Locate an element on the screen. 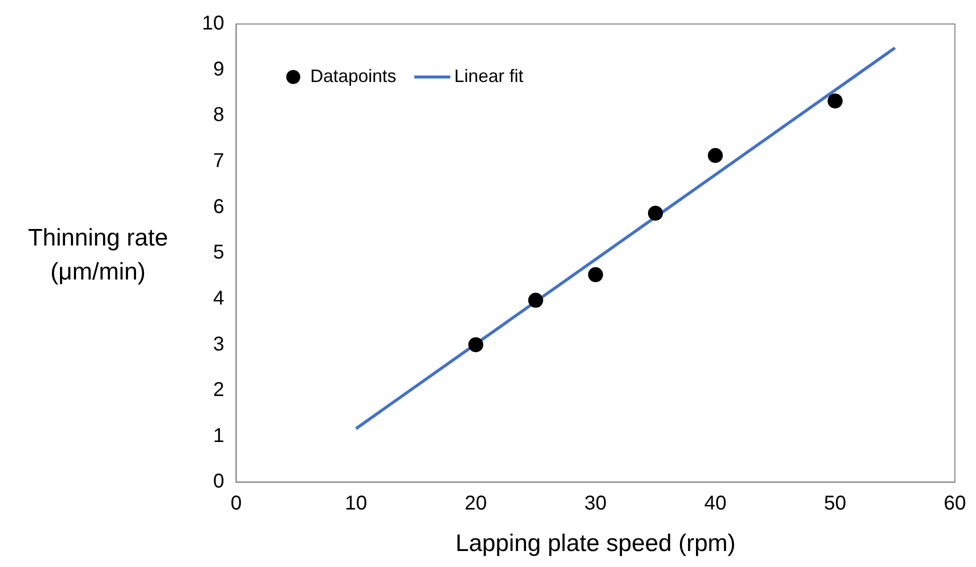 The image size is (976, 567). y-tick-label: 6 is located at coordinates (218, 207).